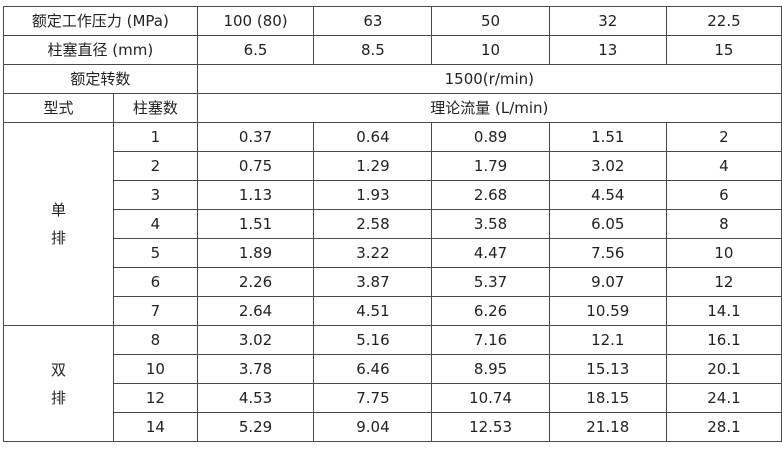 Image resolution: width=782 pixels, height=457 pixels. Describe the element at coordinates (723, 311) in the screenshot. I see `flow-value: 14.1` at that location.